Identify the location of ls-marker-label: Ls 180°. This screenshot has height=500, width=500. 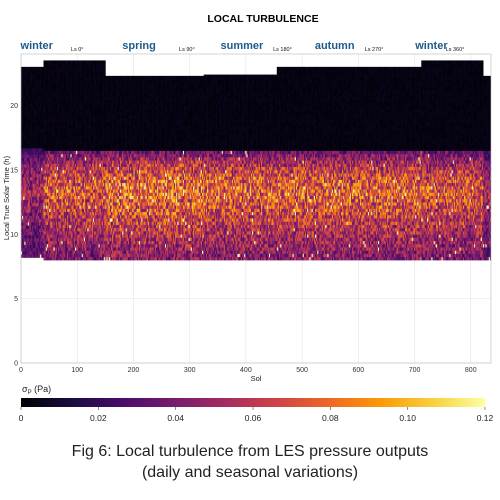
(282, 50).